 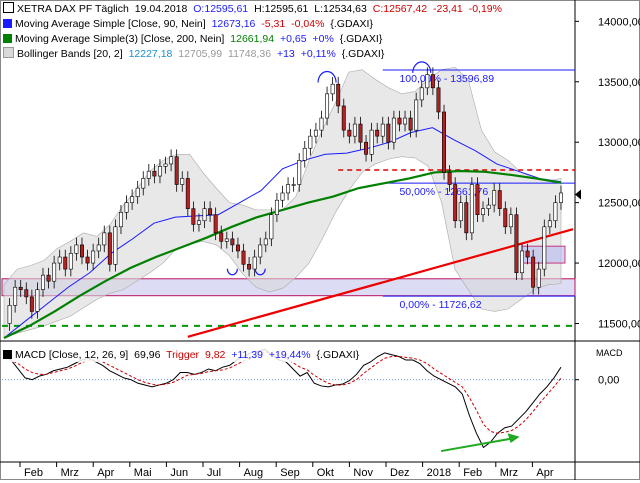 What do you see at coordinates (214, 473) in the screenshot?
I see `x-tick-label: Jul` at bounding box center [214, 473].